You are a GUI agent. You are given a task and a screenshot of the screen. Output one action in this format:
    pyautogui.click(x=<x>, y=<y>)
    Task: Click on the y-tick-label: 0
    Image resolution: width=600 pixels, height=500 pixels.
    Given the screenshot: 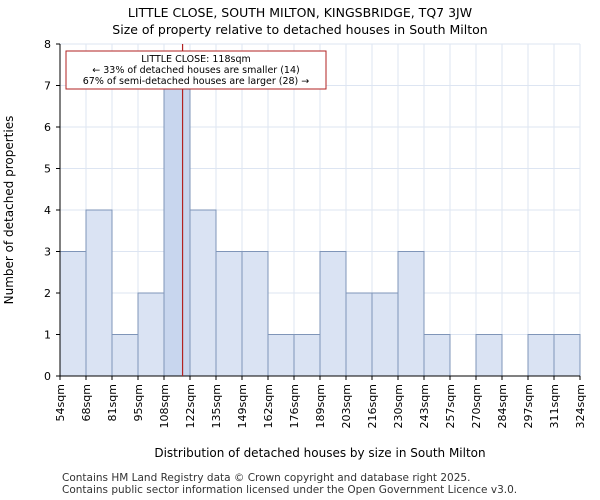 What is the action you would take?
    pyautogui.click(x=47, y=376)
    